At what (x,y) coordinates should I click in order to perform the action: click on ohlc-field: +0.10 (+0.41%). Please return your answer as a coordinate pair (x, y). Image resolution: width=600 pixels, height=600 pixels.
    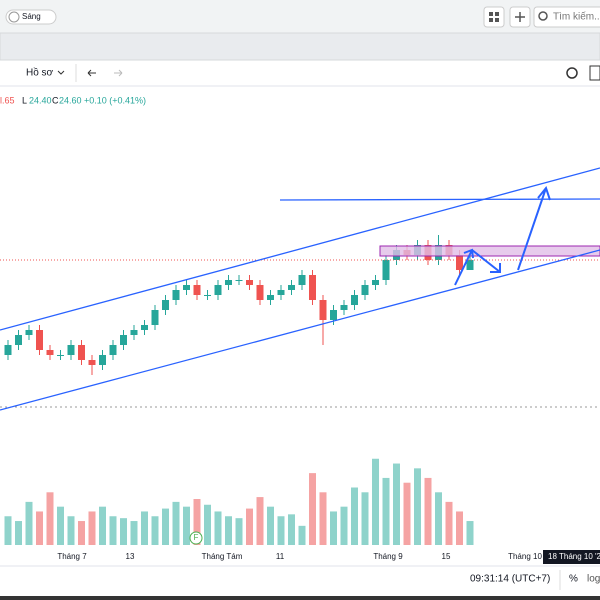
    Looking at the image, I should click on (115, 100).